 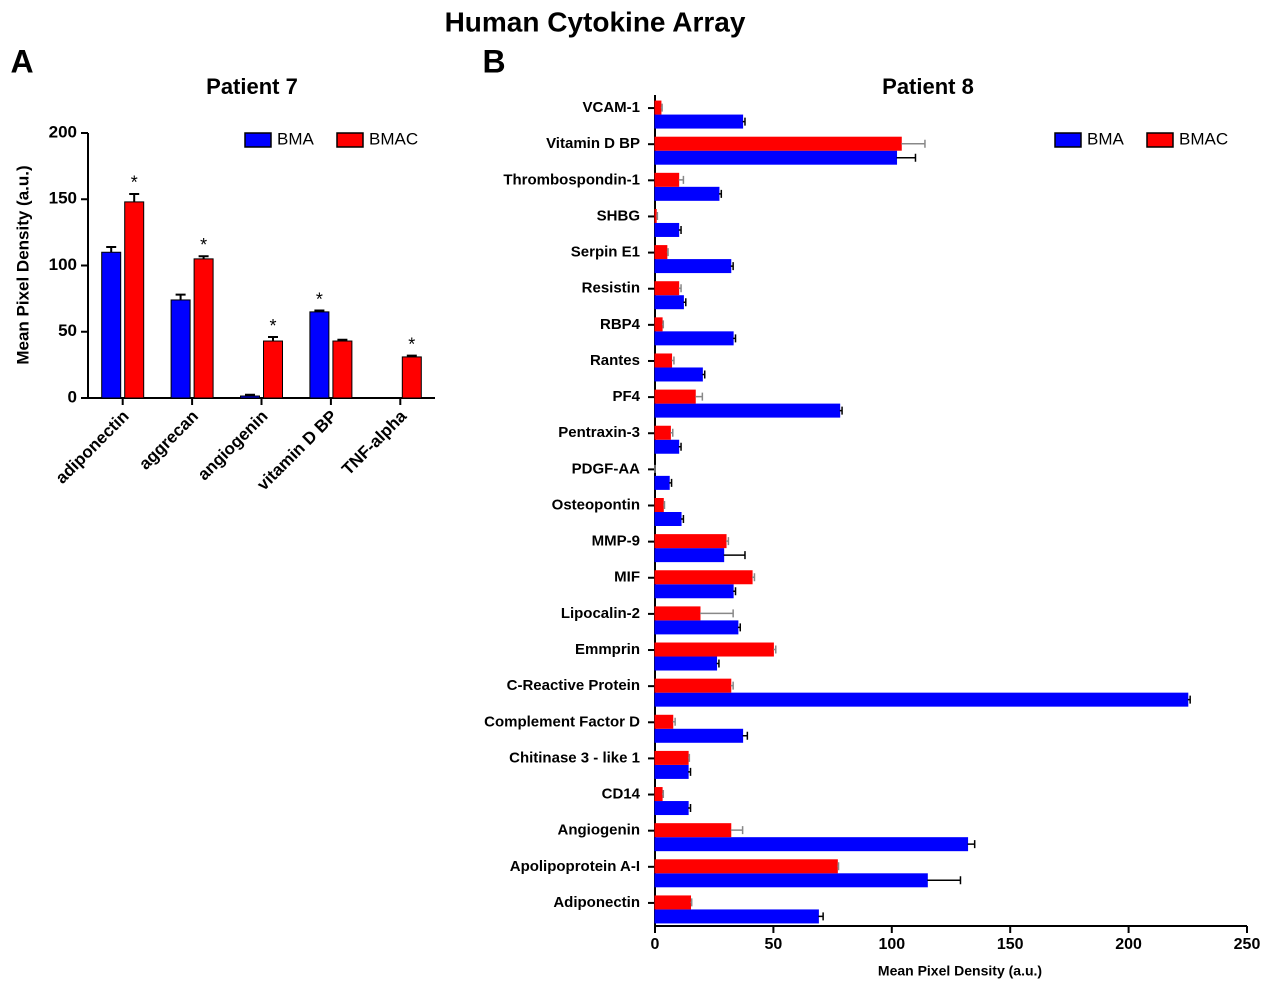 What do you see at coordinates (22, 264) in the screenshot?
I see `y-axis-label: Mean Pixel Density (a.u.)` at bounding box center [22, 264].